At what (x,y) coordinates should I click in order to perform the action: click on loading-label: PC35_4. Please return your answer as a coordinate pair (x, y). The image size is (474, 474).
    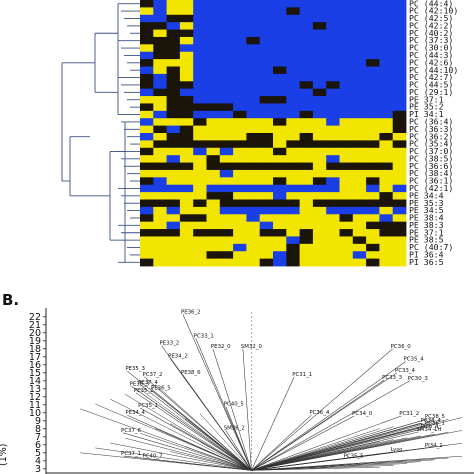
    Looking at the image, I should click on (414, 360).